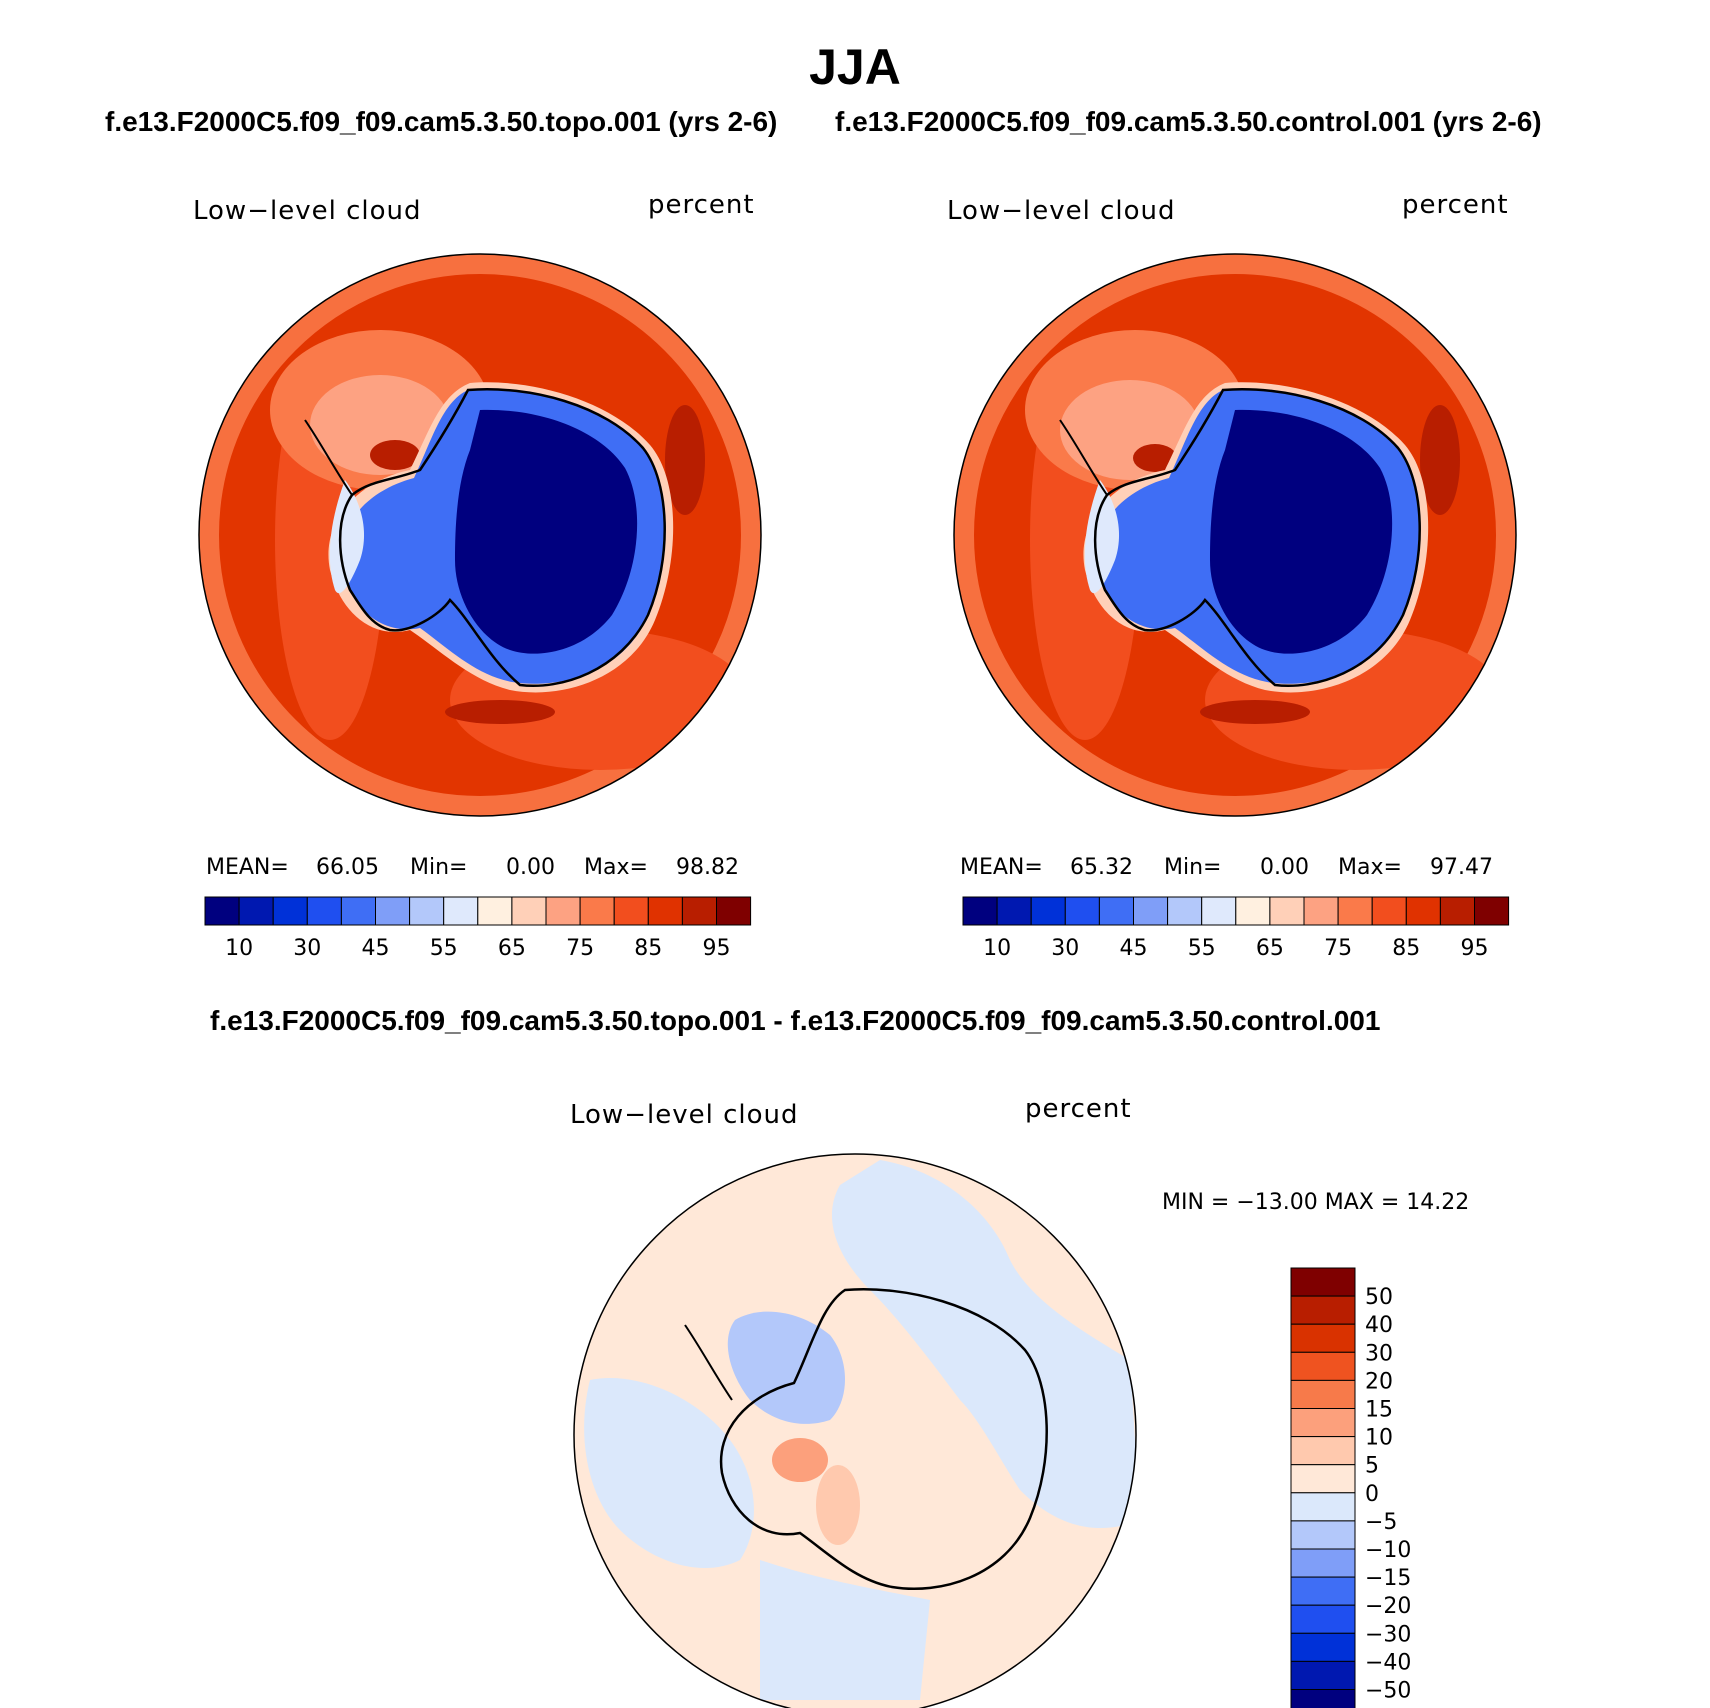 The height and width of the screenshot is (1708, 1710). Describe the element at coordinates (1078, 1109) in the screenshot. I see `diff-units-label: percent` at that location.